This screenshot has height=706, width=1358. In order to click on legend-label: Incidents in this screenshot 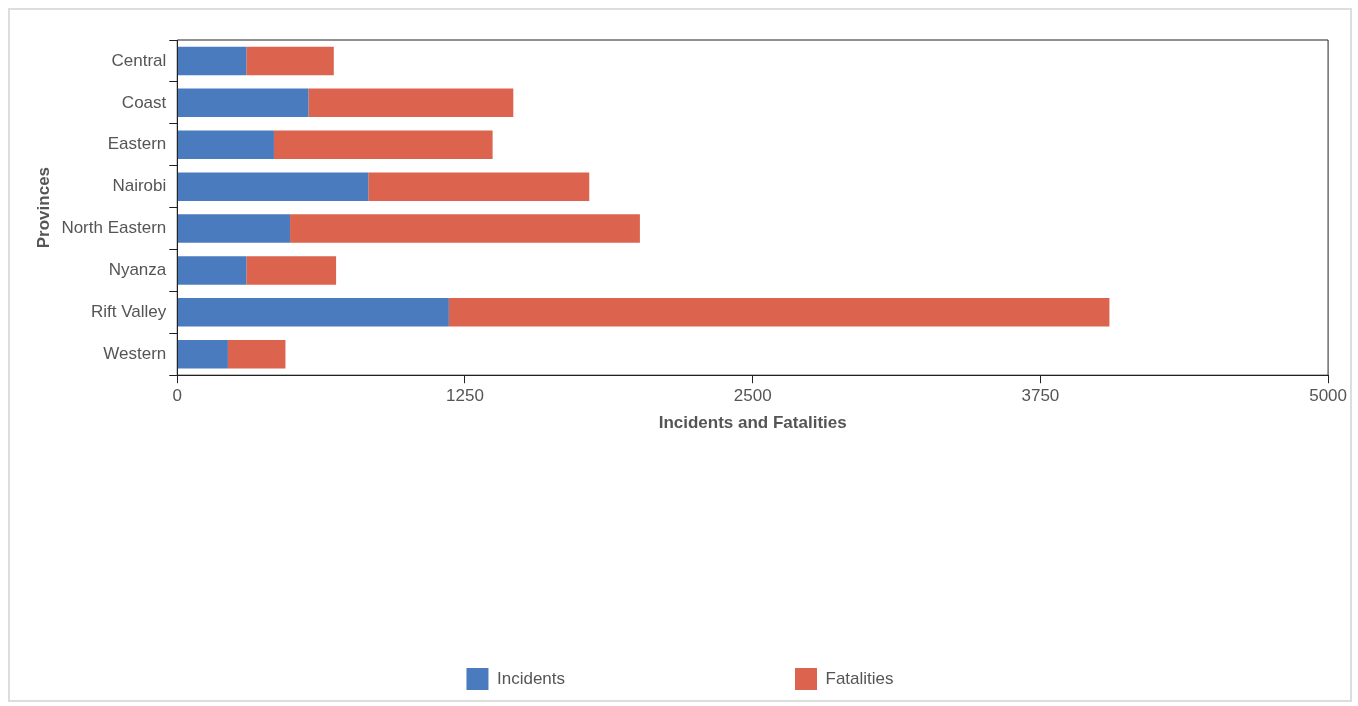, I will do `click(531, 678)`.